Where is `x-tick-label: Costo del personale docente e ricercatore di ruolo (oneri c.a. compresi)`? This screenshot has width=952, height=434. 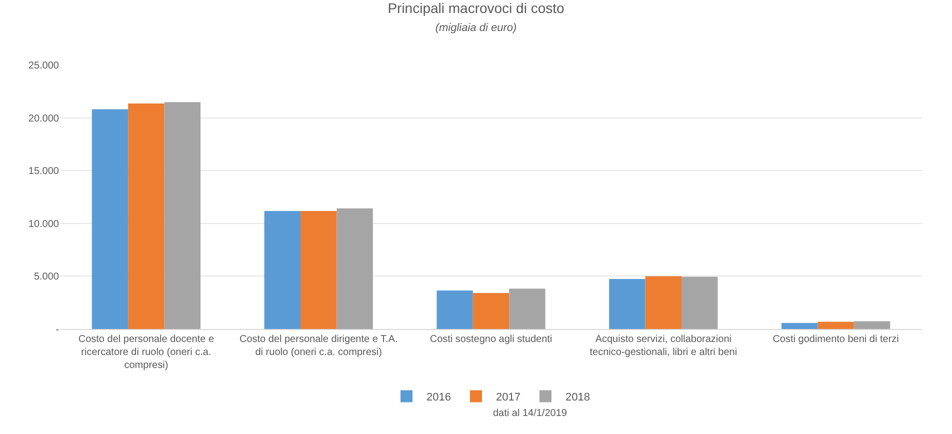 x-tick-label: Costo del personale docente e ricercatore di ruolo (oneri c.a. compresi) is located at coordinates (146, 352).